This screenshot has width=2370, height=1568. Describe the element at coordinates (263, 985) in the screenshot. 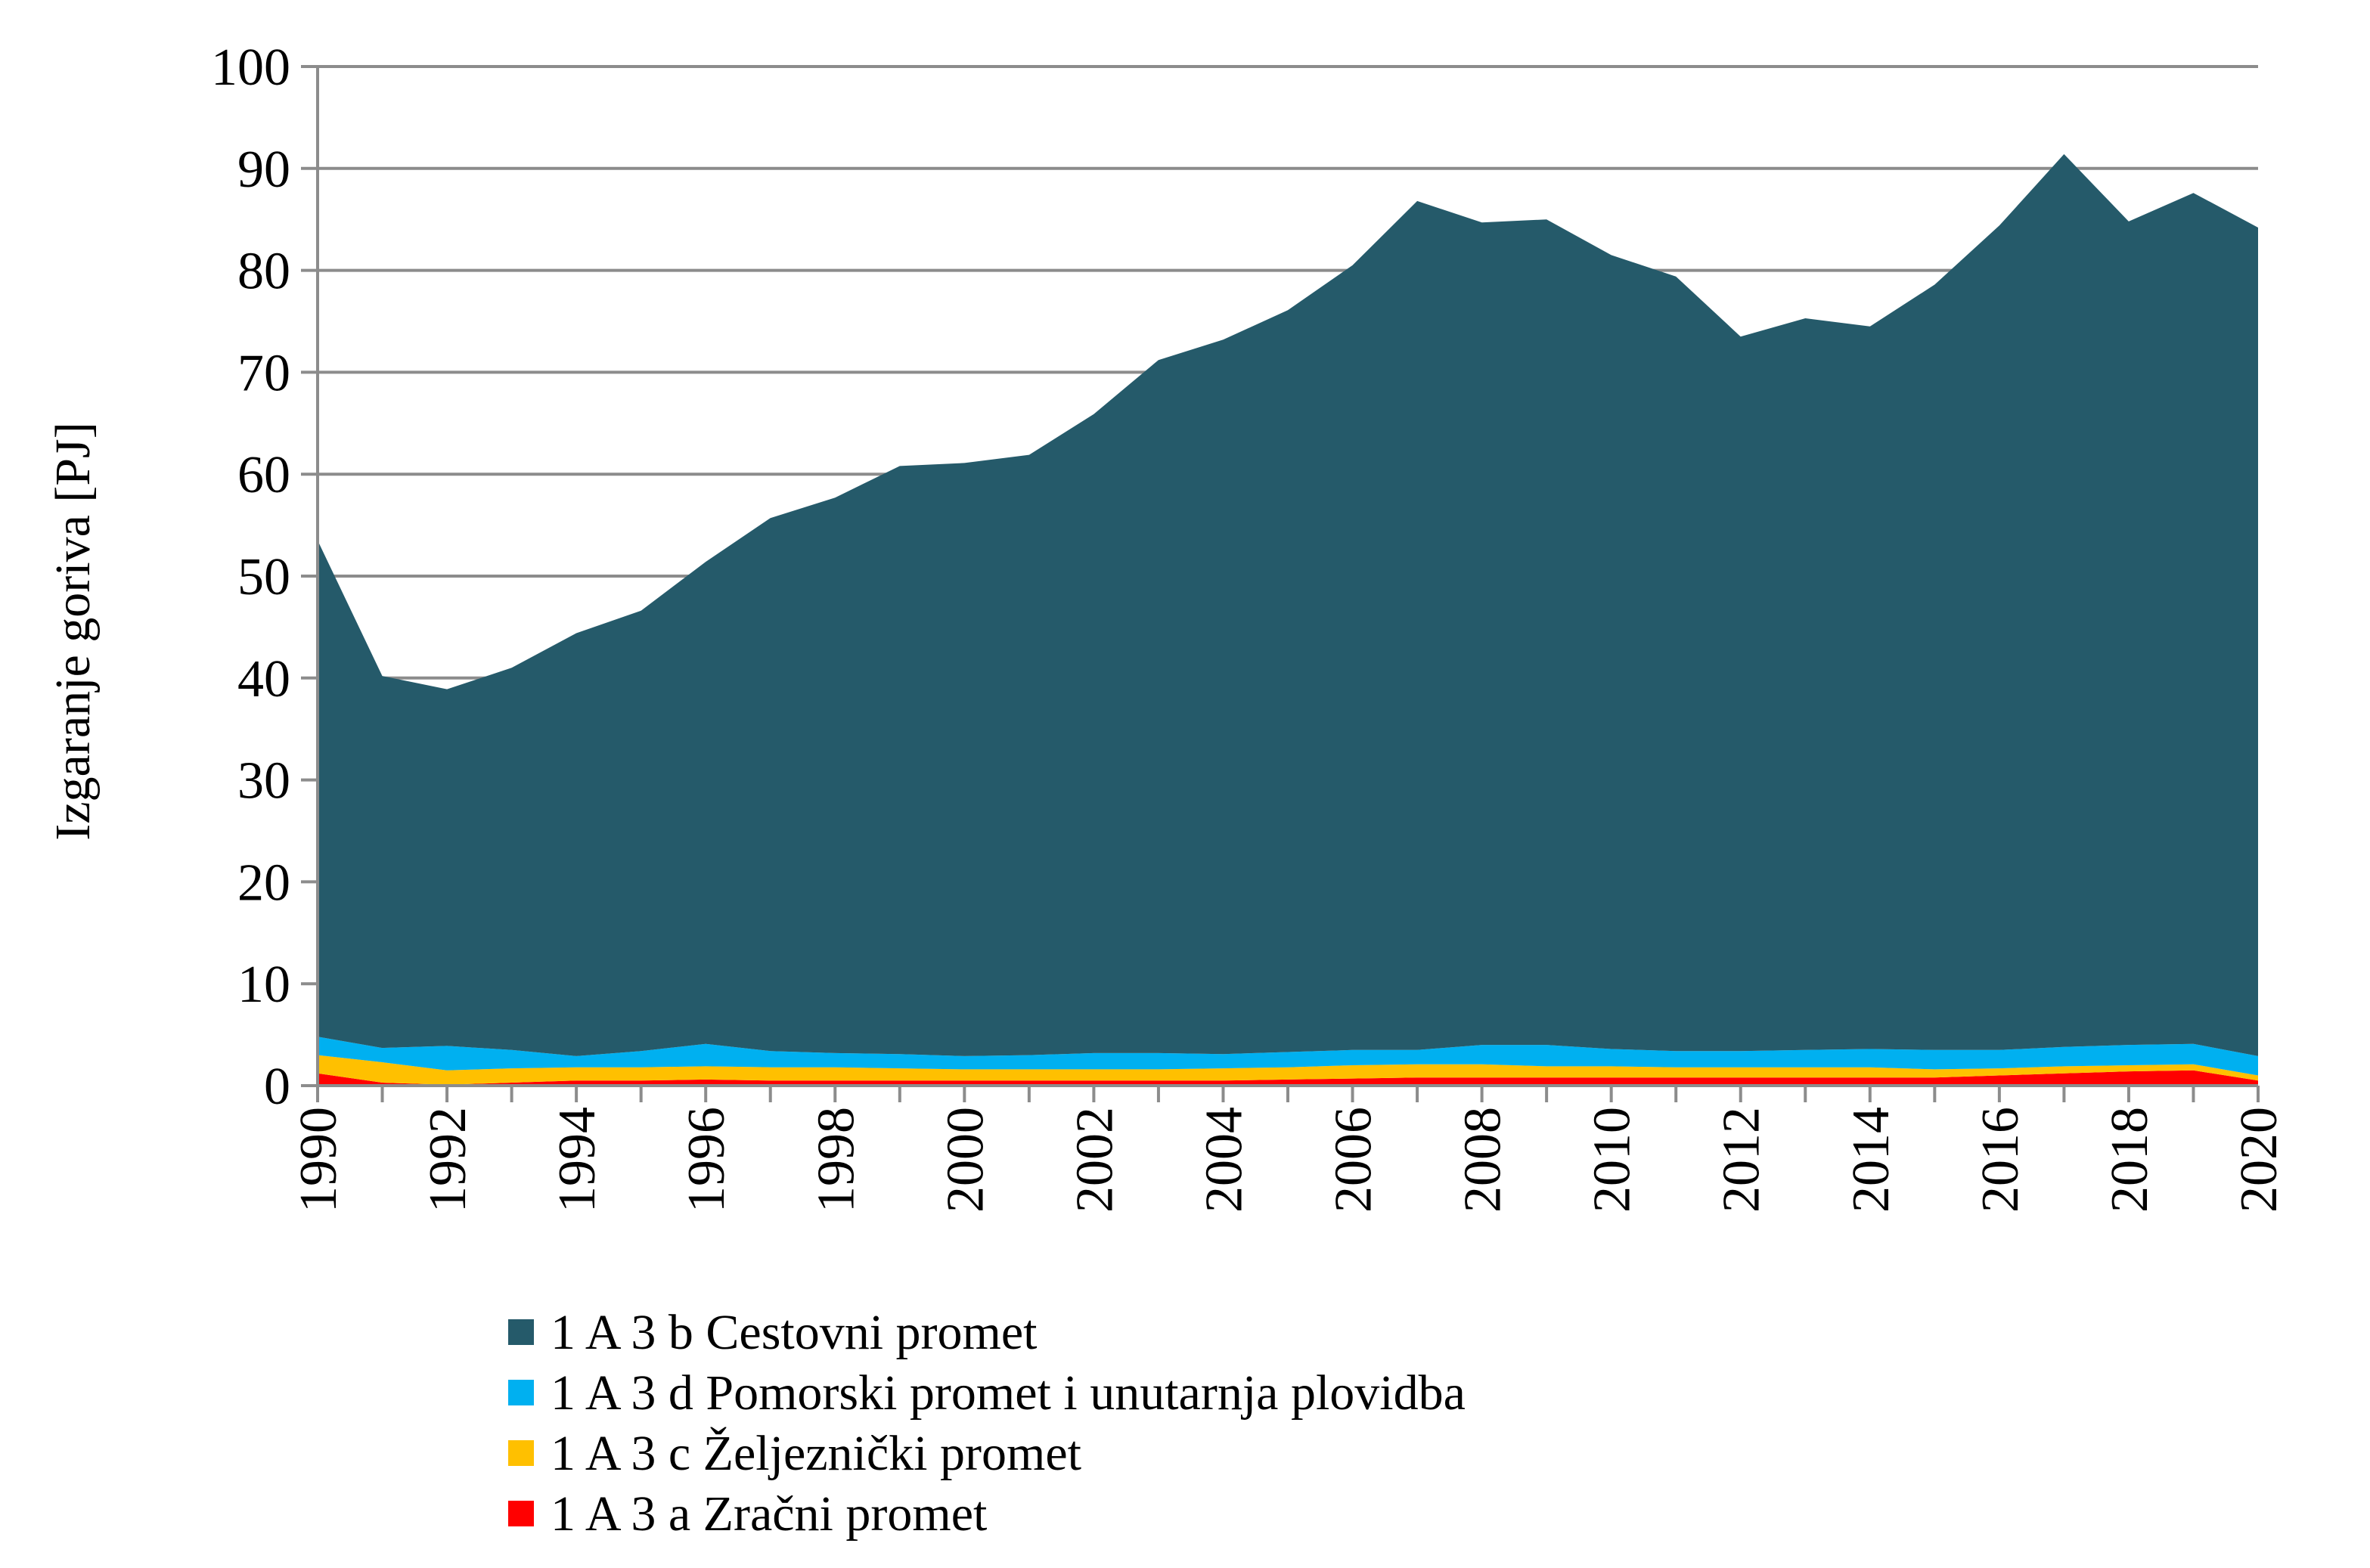

I see `y-tick-label-10: 10` at that location.